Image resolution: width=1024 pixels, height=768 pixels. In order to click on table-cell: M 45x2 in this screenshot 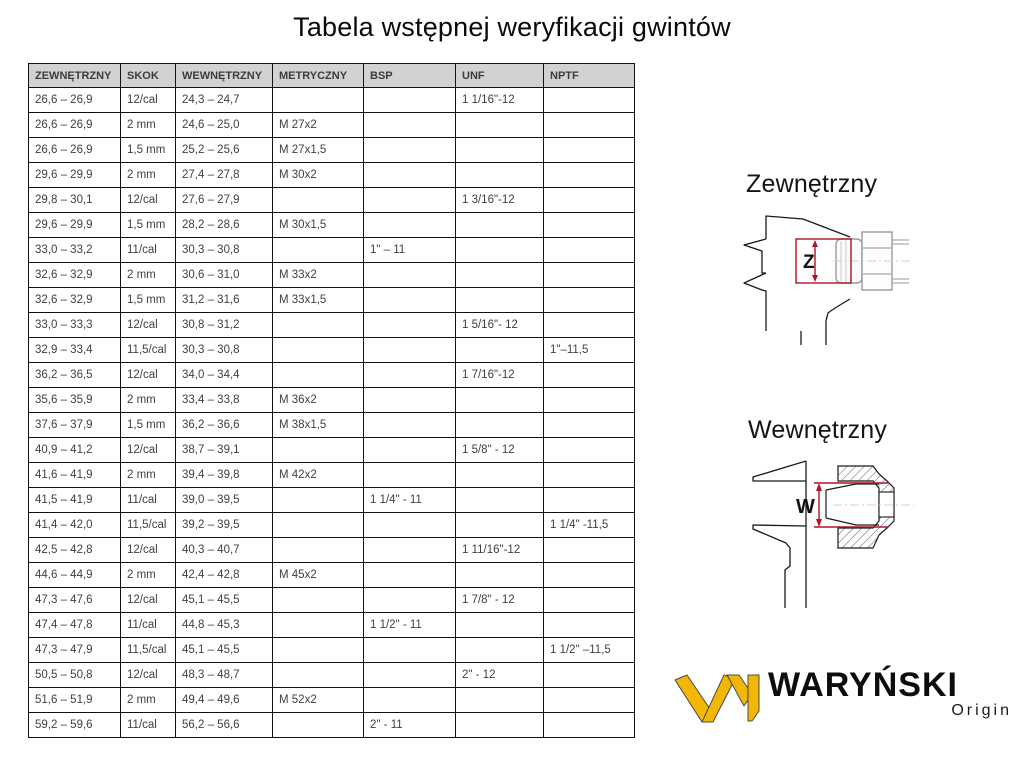, I will do `click(318, 575)`.